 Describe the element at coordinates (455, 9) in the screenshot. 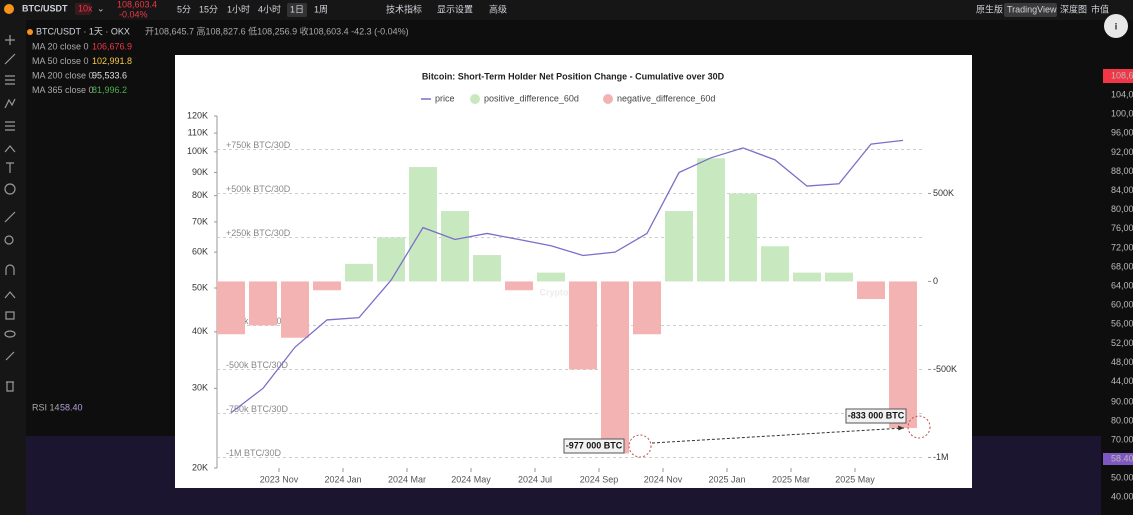

I see `tool: 显示设置` at that location.